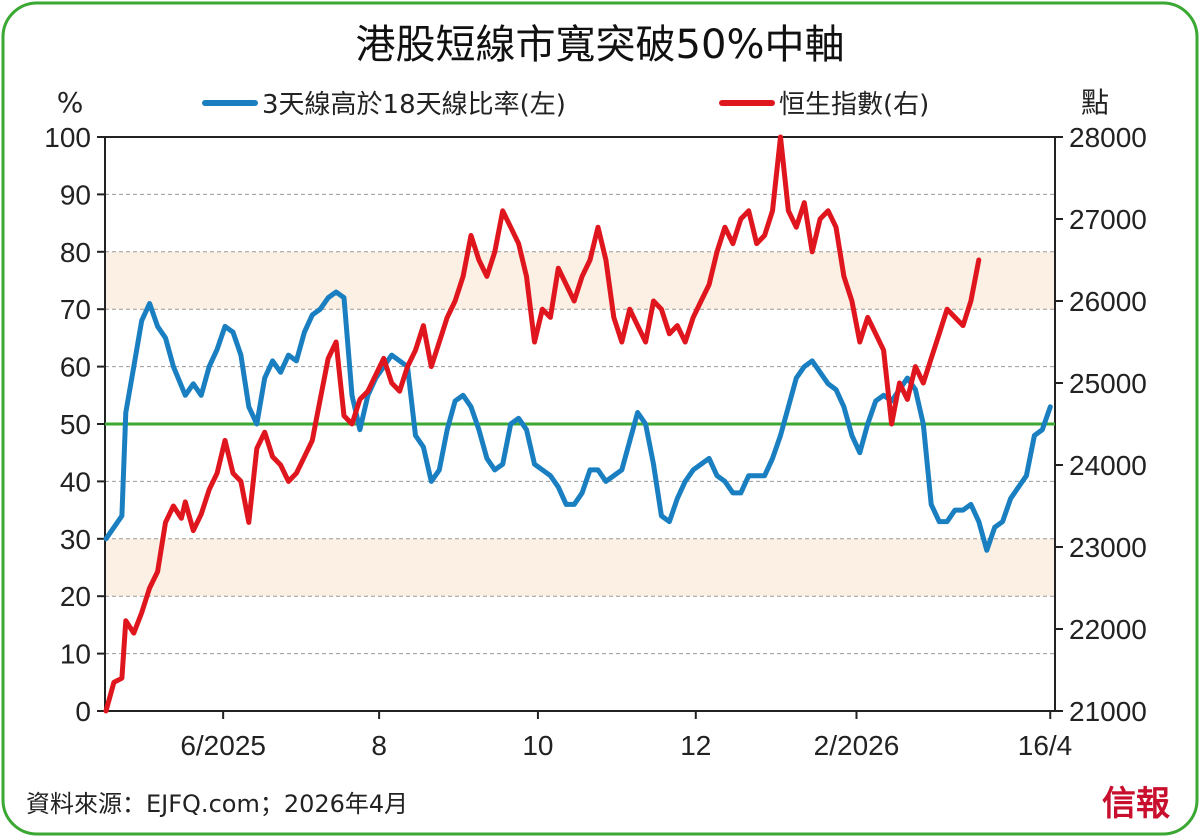 The image size is (1200, 837). What do you see at coordinates (1108, 711) in the screenshot?
I see `right-tick-label-21000: 21000` at bounding box center [1108, 711].